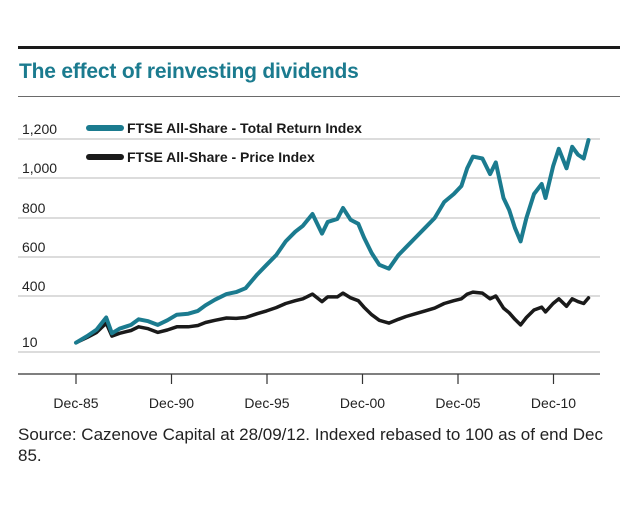 This screenshot has height=516, width=642. What do you see at coordinates (75, 403) in the screenshot?
I see `x-tick-label: Dec-85` at bounding box center [75, 403].